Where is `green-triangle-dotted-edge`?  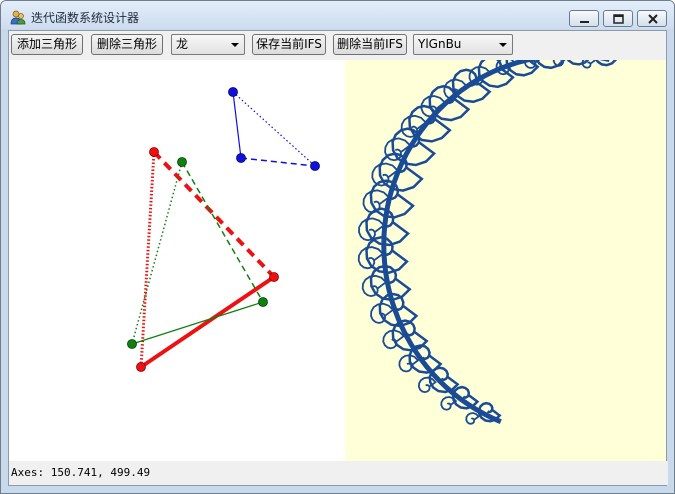 green-triangle-dotted-edge is located at coordinates (157, 253).